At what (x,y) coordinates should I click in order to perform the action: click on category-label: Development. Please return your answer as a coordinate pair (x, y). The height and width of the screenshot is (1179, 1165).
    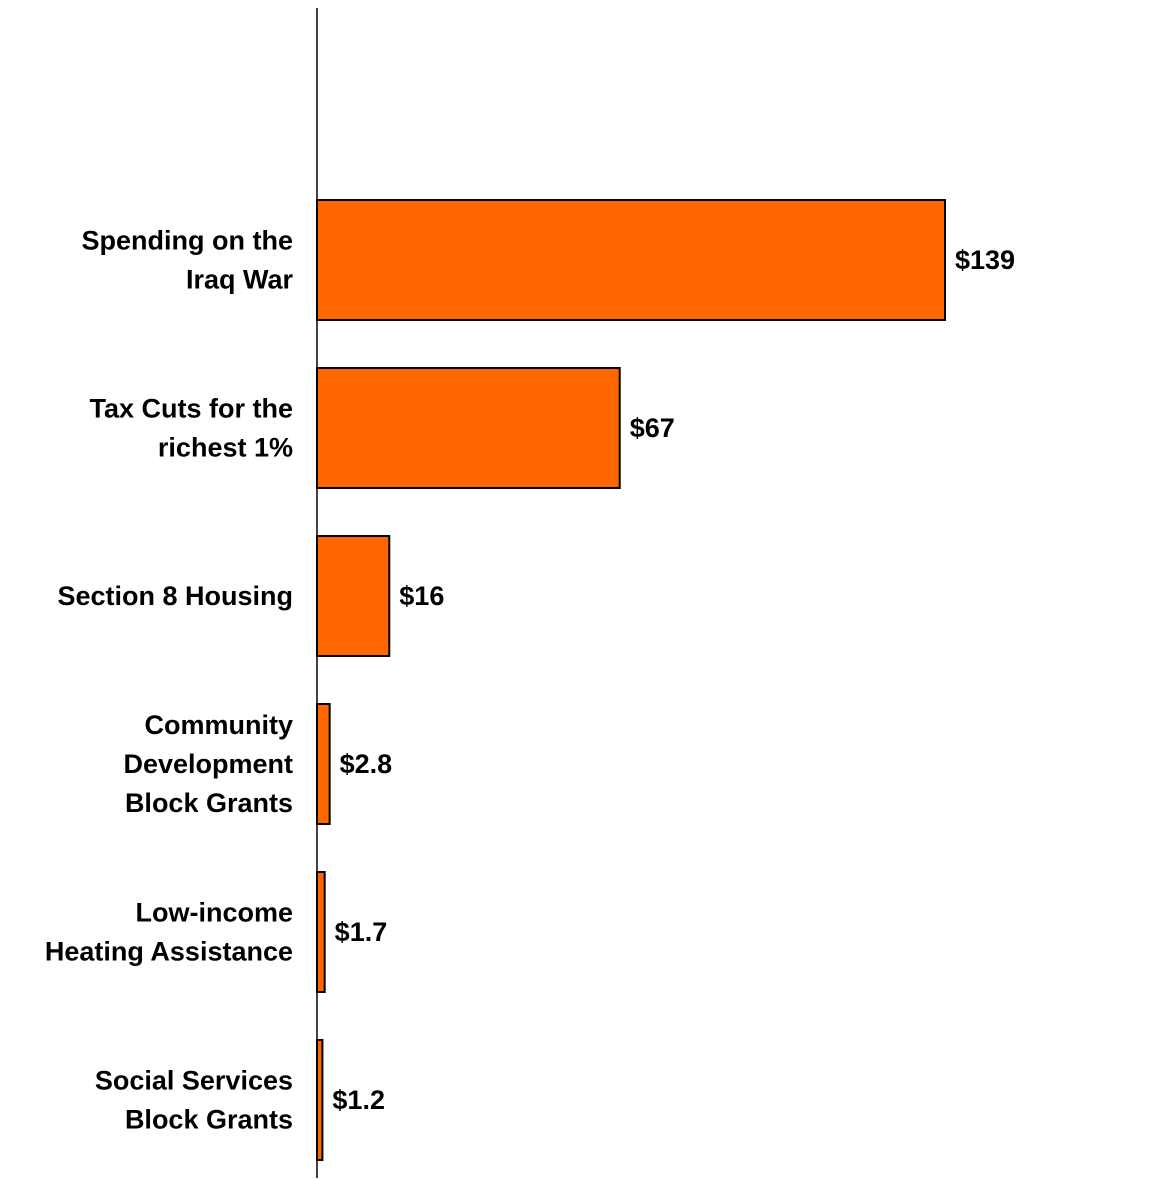
    Looking at the image, I should click on (208, 764).